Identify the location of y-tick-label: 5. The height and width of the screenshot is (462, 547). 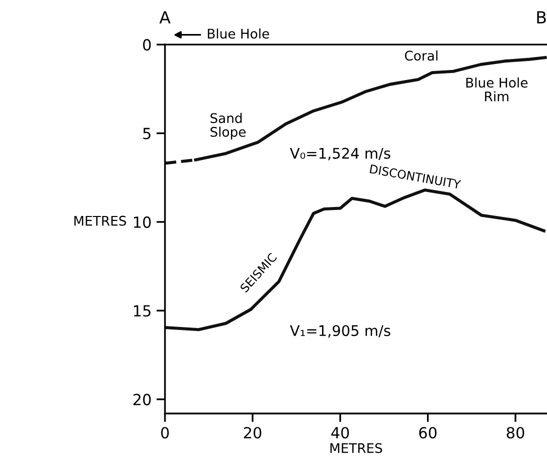
(146, 134).